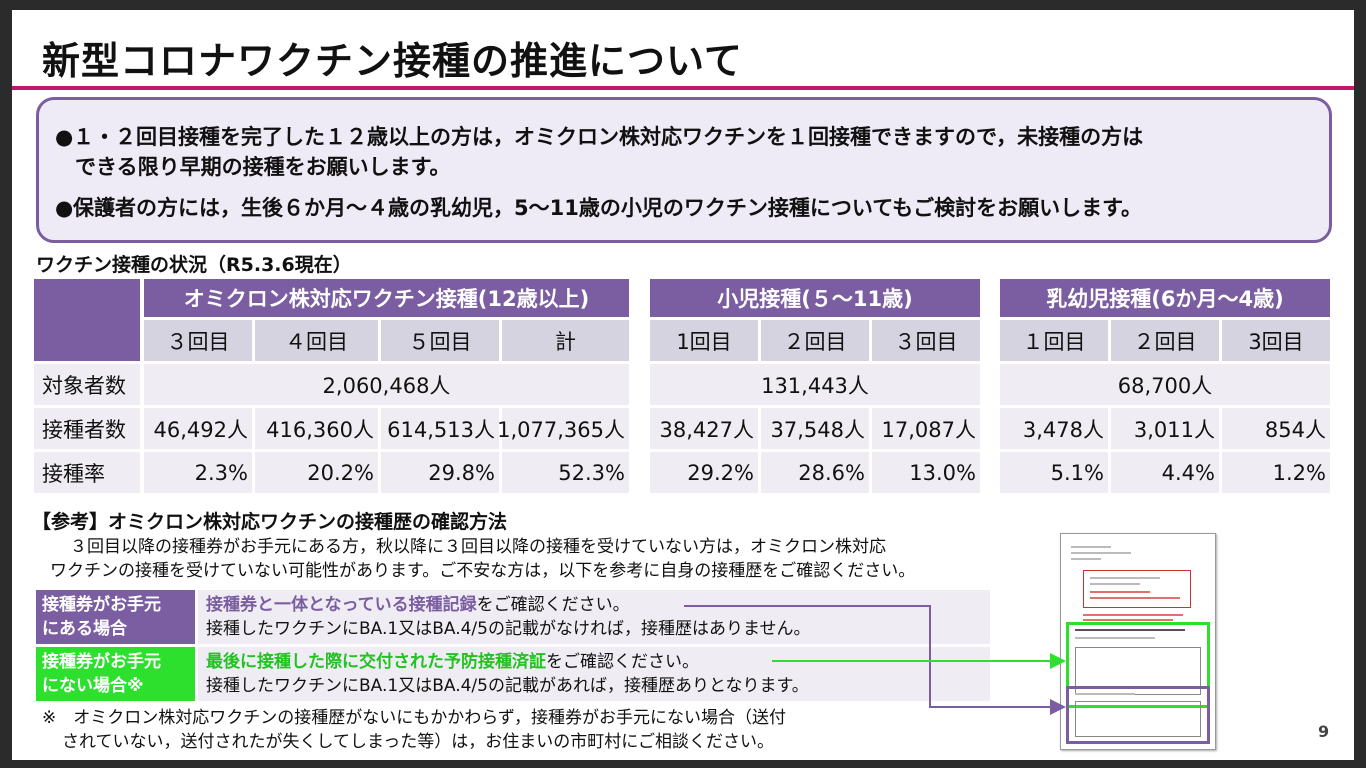 This screenshot has height=768, width=1366. Describe the element at coordinates (386, 384) in the screenshot. I see `target-count-omicron: 2,060,468人` at that location.